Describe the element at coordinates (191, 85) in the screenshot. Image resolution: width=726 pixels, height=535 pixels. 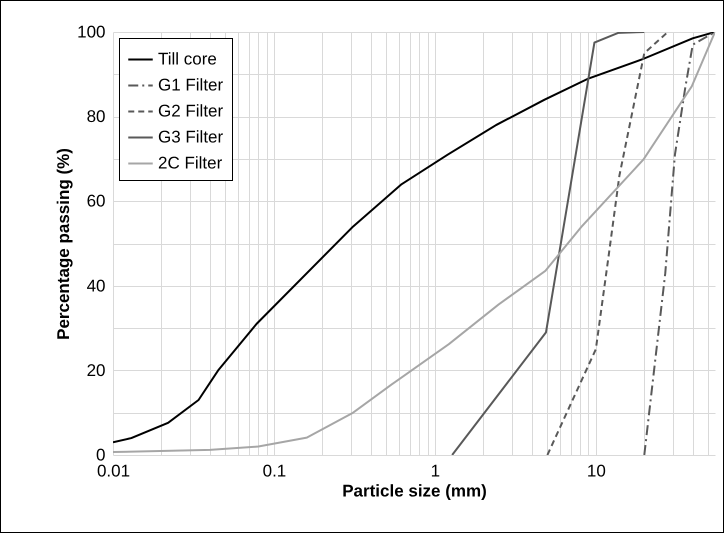
I see `legend-label: G1 Filter` at that location.